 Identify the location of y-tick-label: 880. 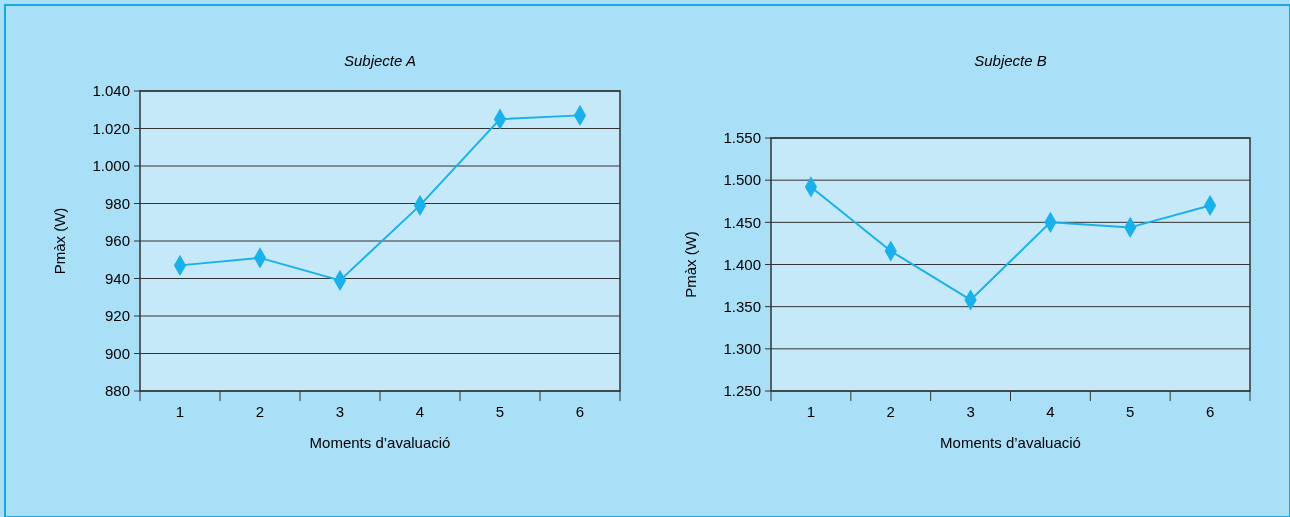
(117, 391).